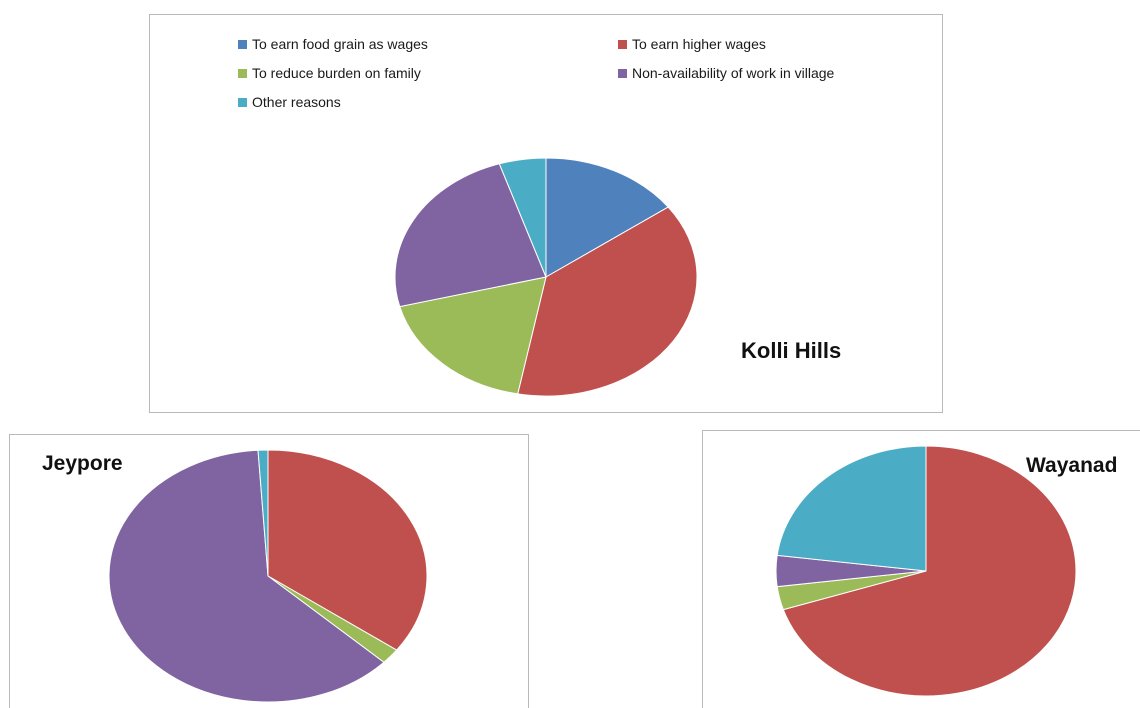 Image resolution: width=1140 pixels, height=708 pixels. I want to click on wayanad-title: Wayanad, so click(1072, 465).